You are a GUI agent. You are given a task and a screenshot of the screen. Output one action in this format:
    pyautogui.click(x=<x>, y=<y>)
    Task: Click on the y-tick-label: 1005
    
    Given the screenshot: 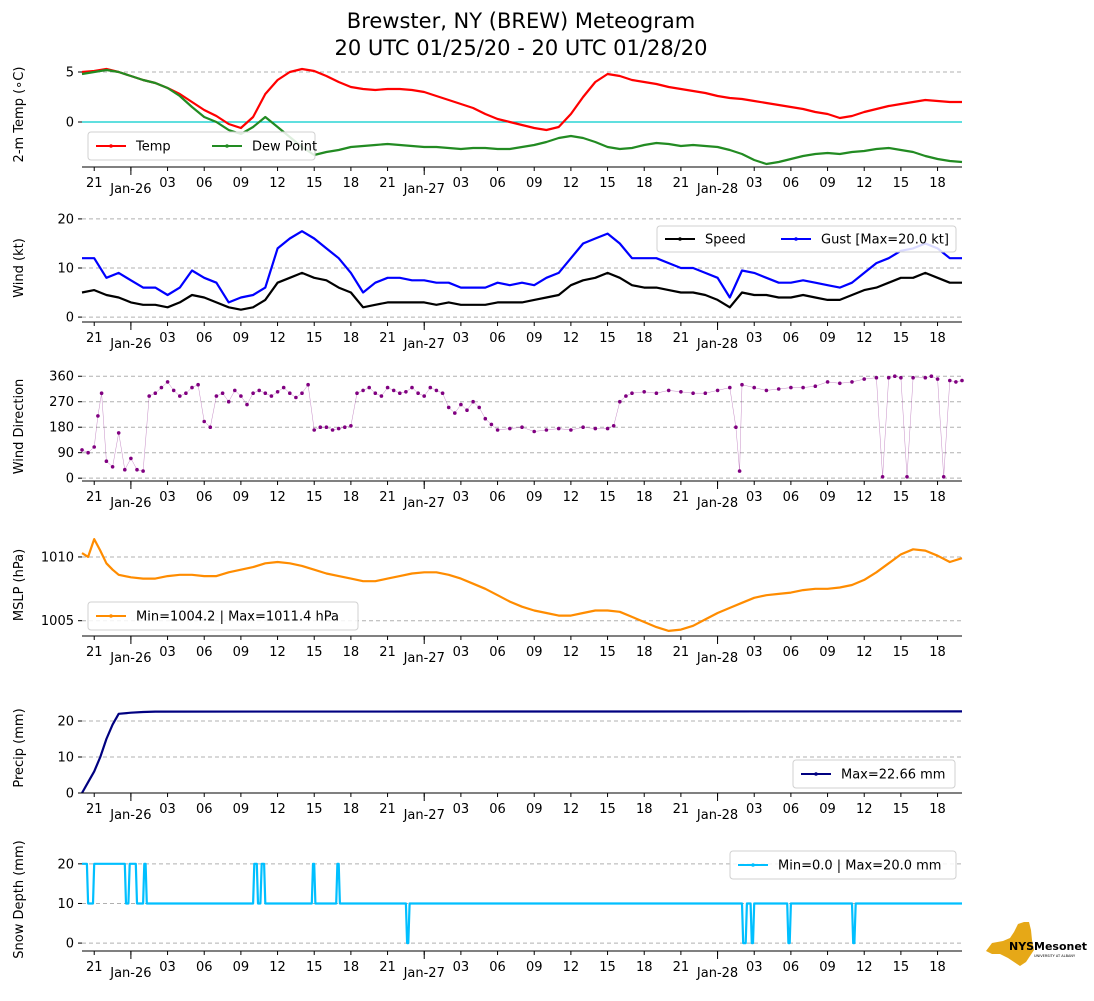 What is the action you would take?
    pyautogui.click(x=57, y=621)
    